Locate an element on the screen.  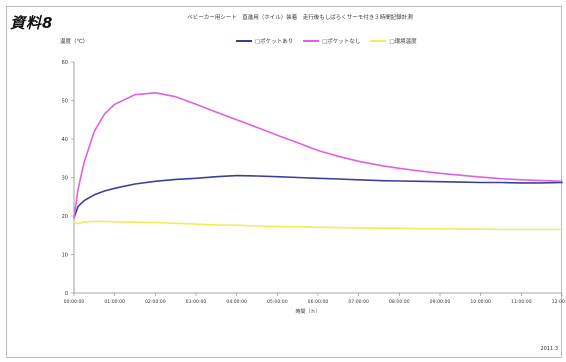
x-tick-label: 05:00:00 is located at coordinates (277, 302).